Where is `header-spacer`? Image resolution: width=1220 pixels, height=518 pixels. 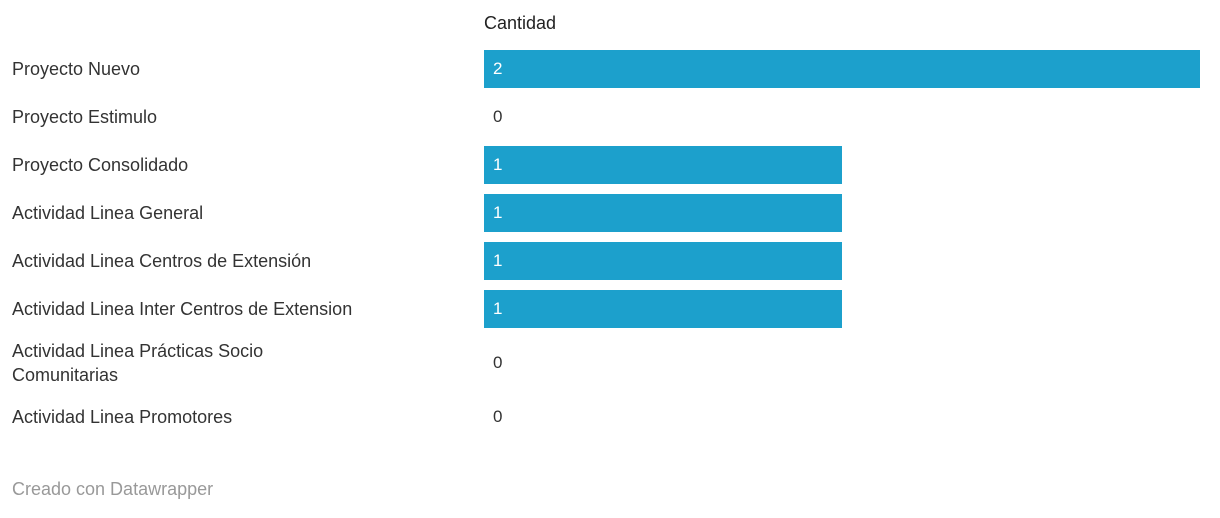 header-spacer is located at coordinates (248, 23).